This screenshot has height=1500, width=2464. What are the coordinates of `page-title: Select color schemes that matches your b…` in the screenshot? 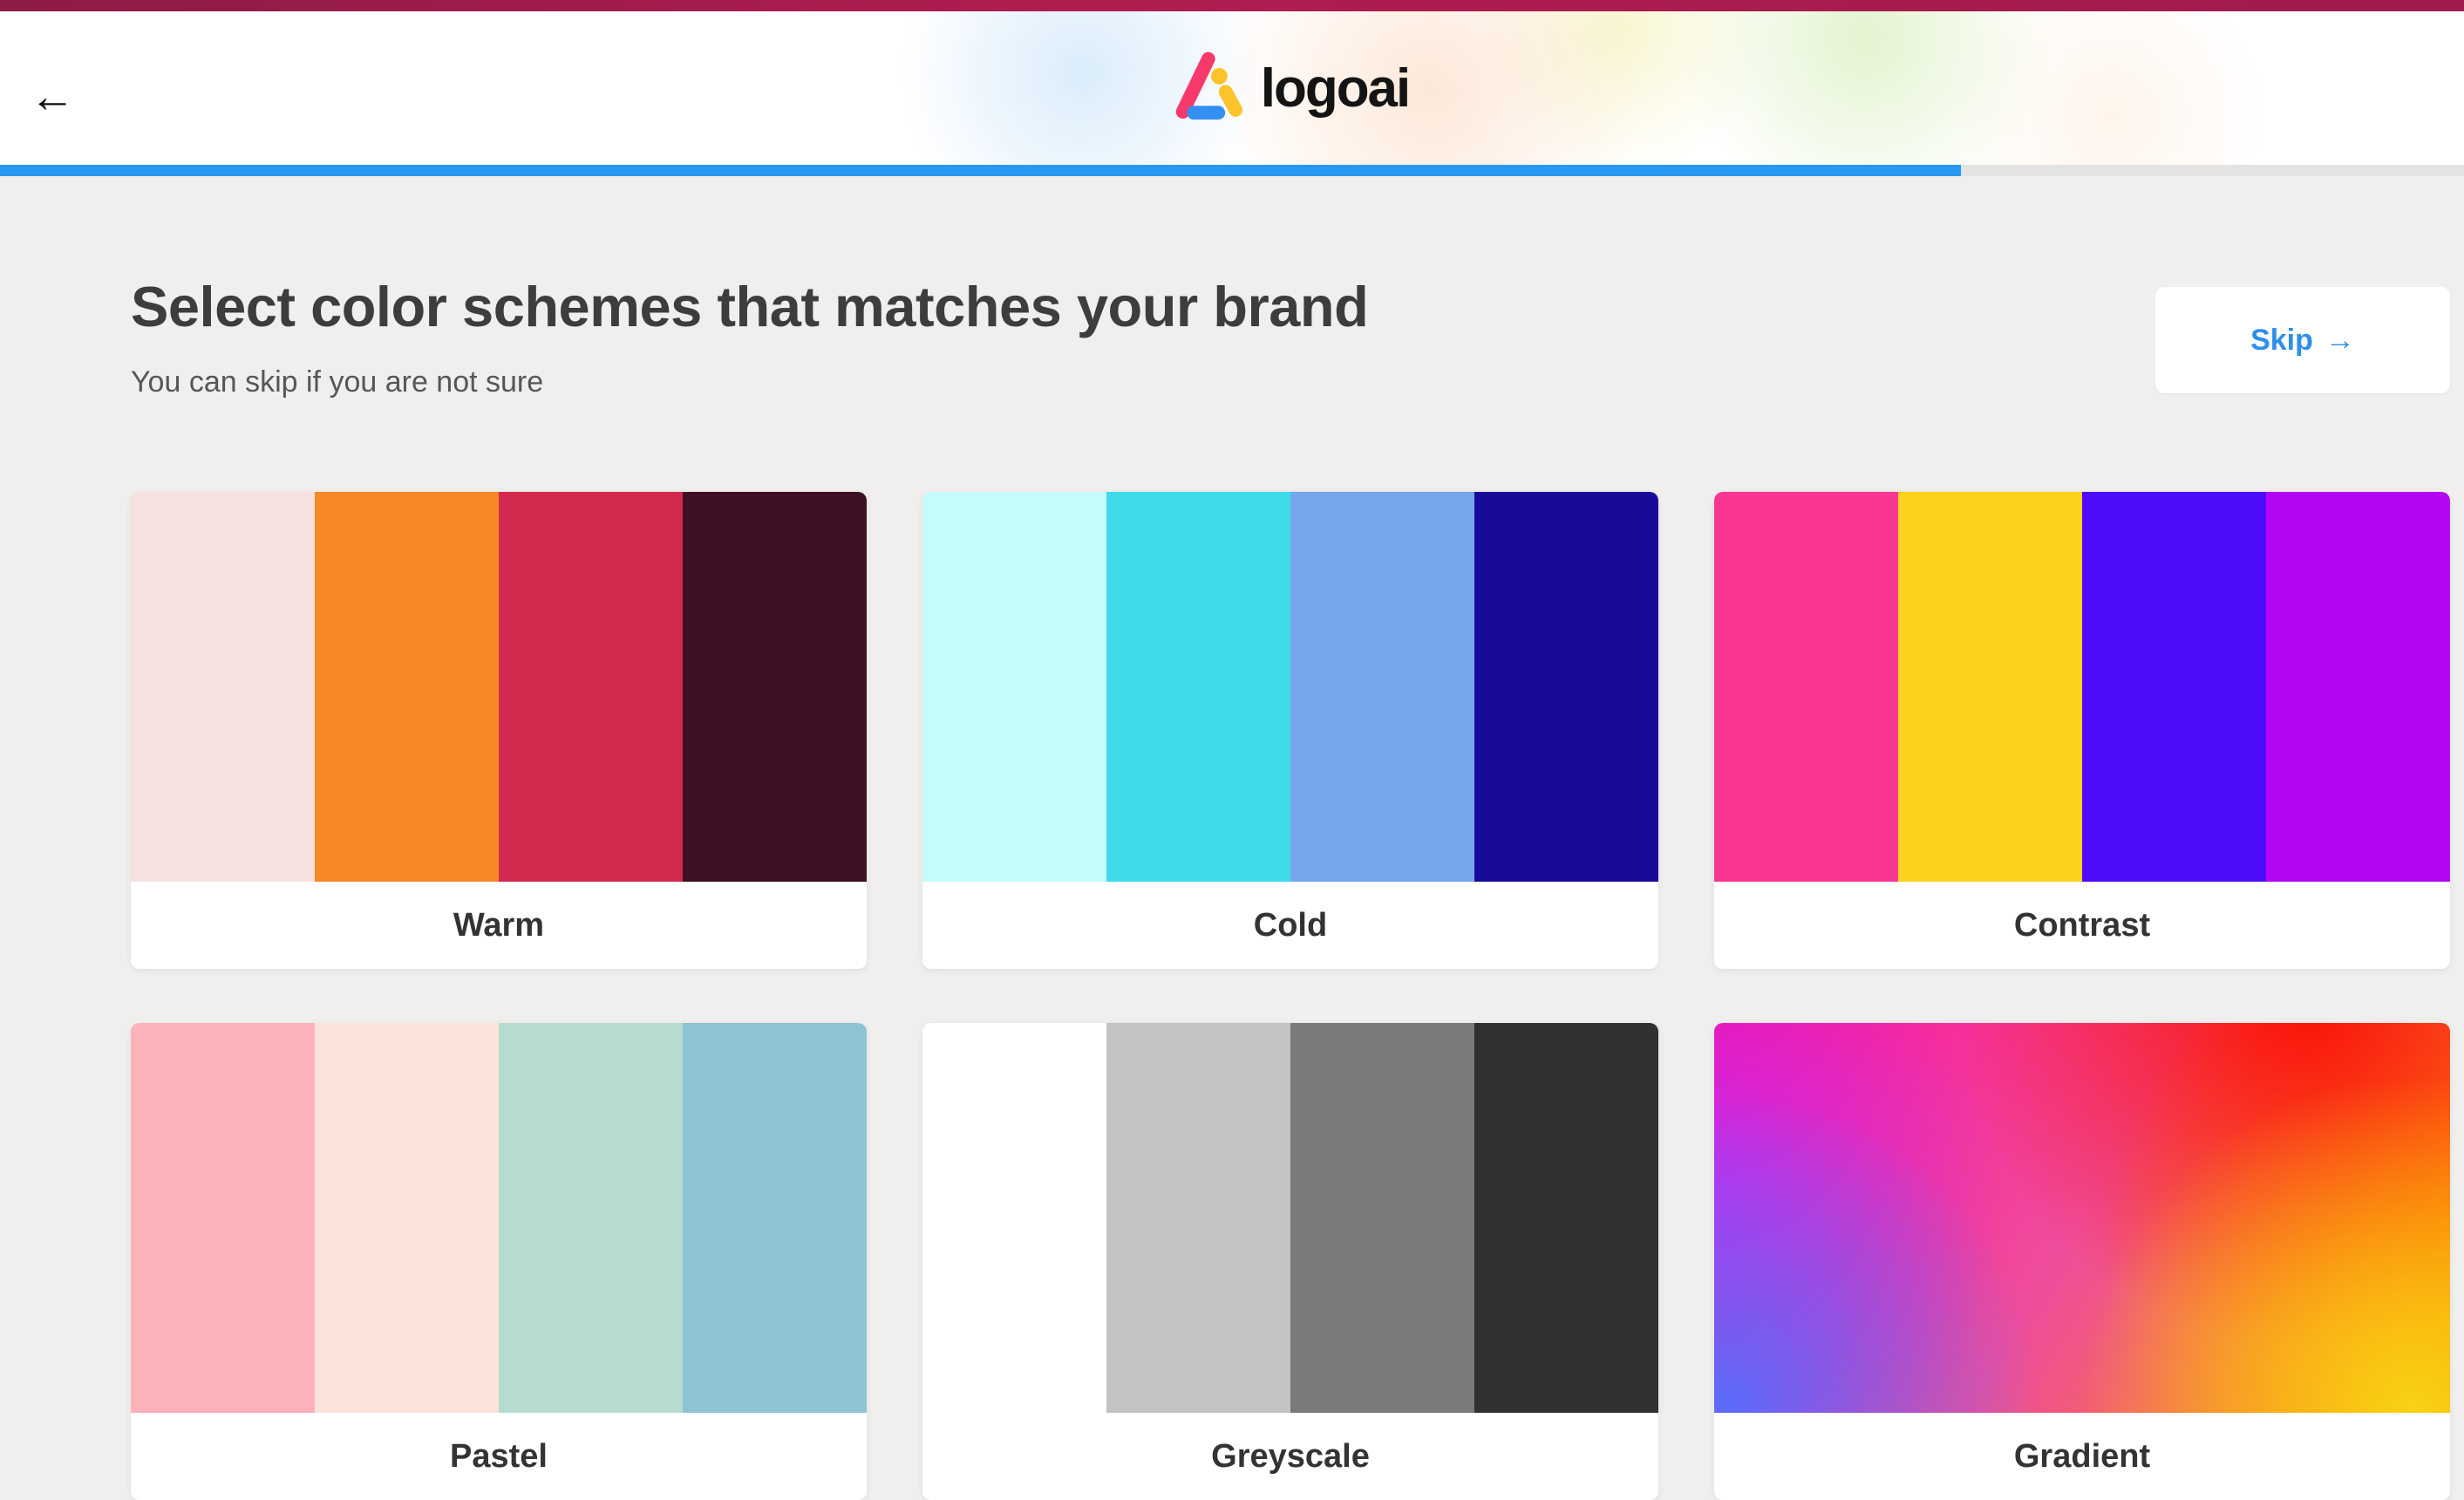 It's located at (750, 307).